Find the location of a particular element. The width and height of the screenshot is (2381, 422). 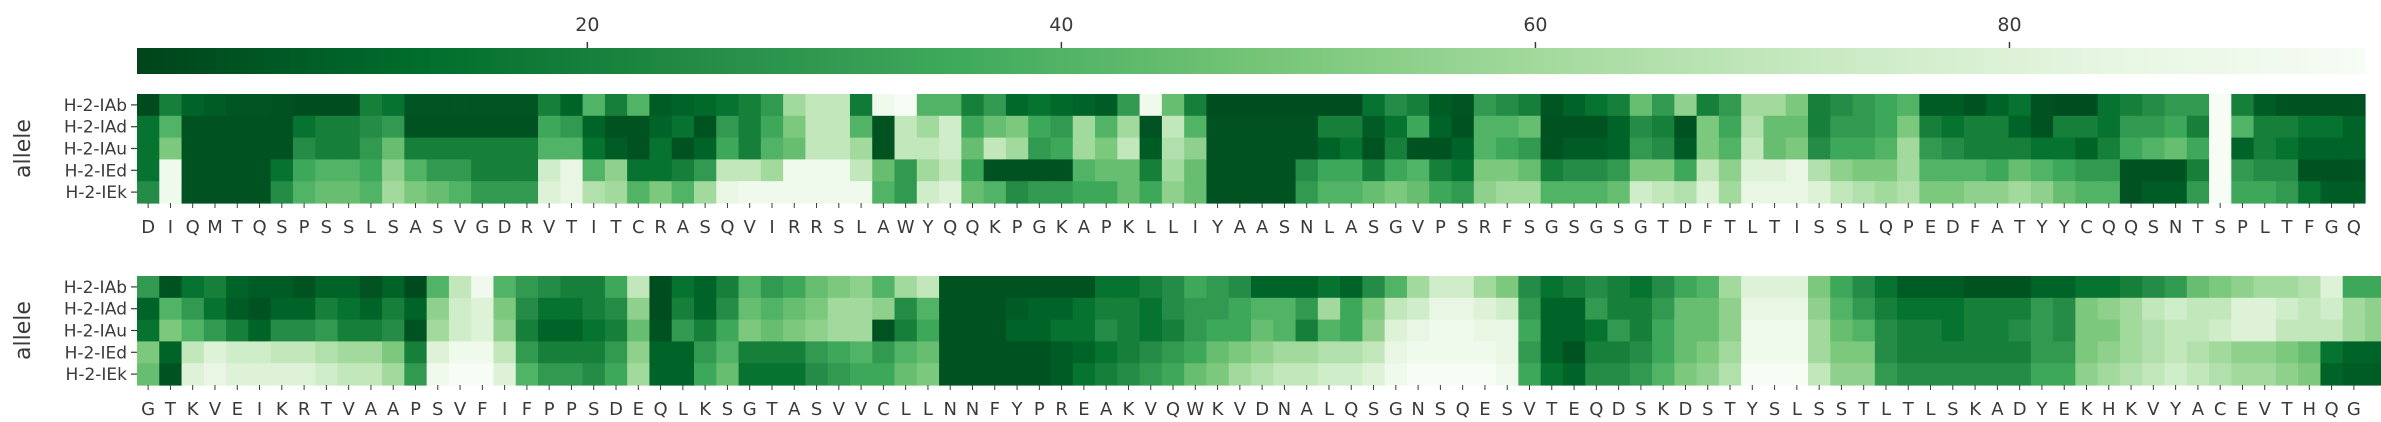

y-axis-label: allele is located at coordinates (23, 148).